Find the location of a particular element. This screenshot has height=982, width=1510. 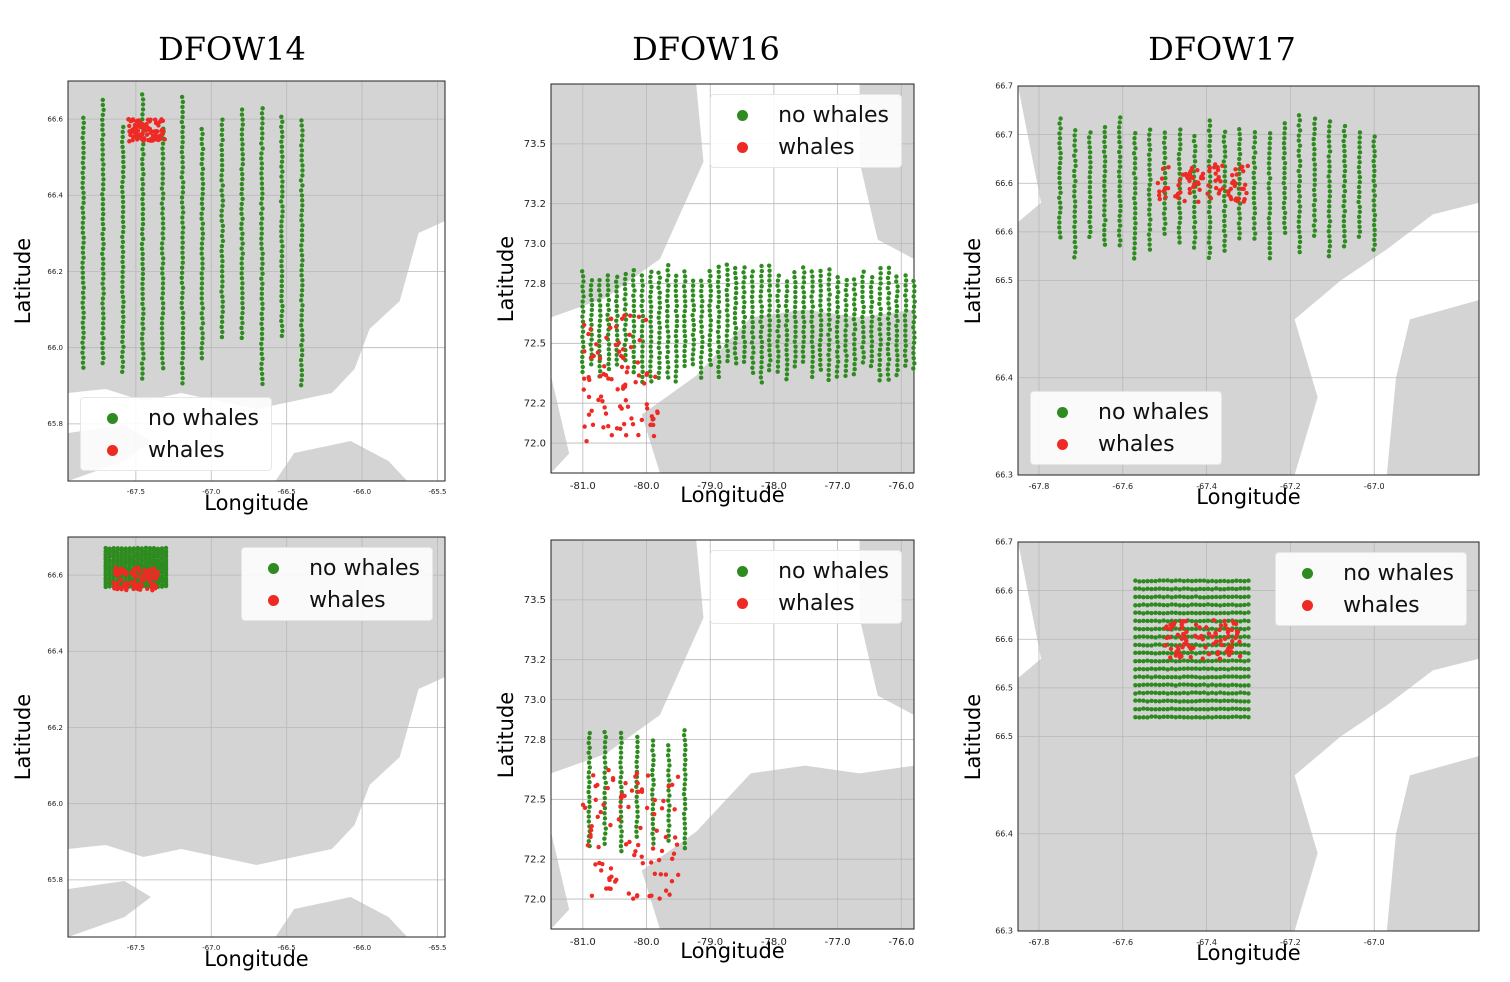

x-axis-label: Longitude is located at coordinates (732, 495).